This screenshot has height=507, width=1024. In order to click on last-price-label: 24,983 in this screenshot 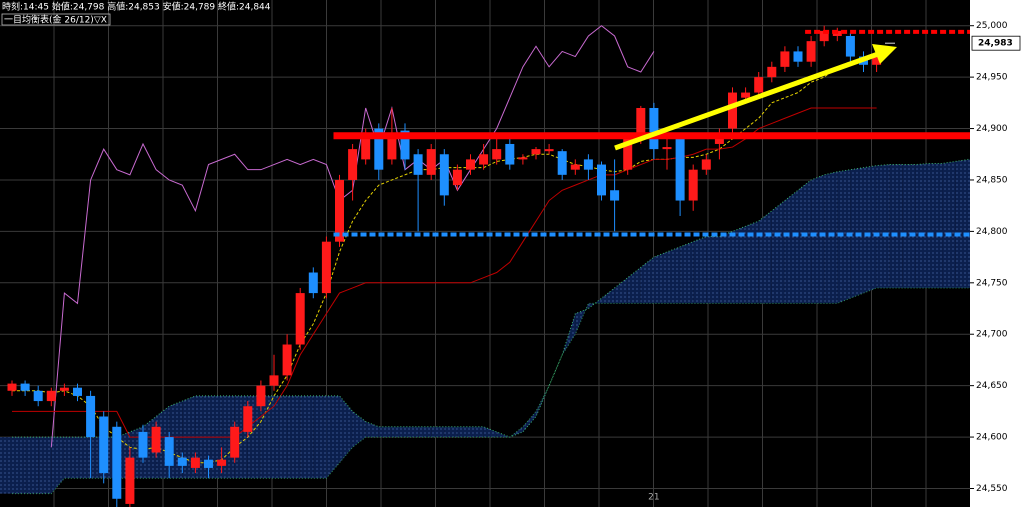, I will do `click(995, 44)`.